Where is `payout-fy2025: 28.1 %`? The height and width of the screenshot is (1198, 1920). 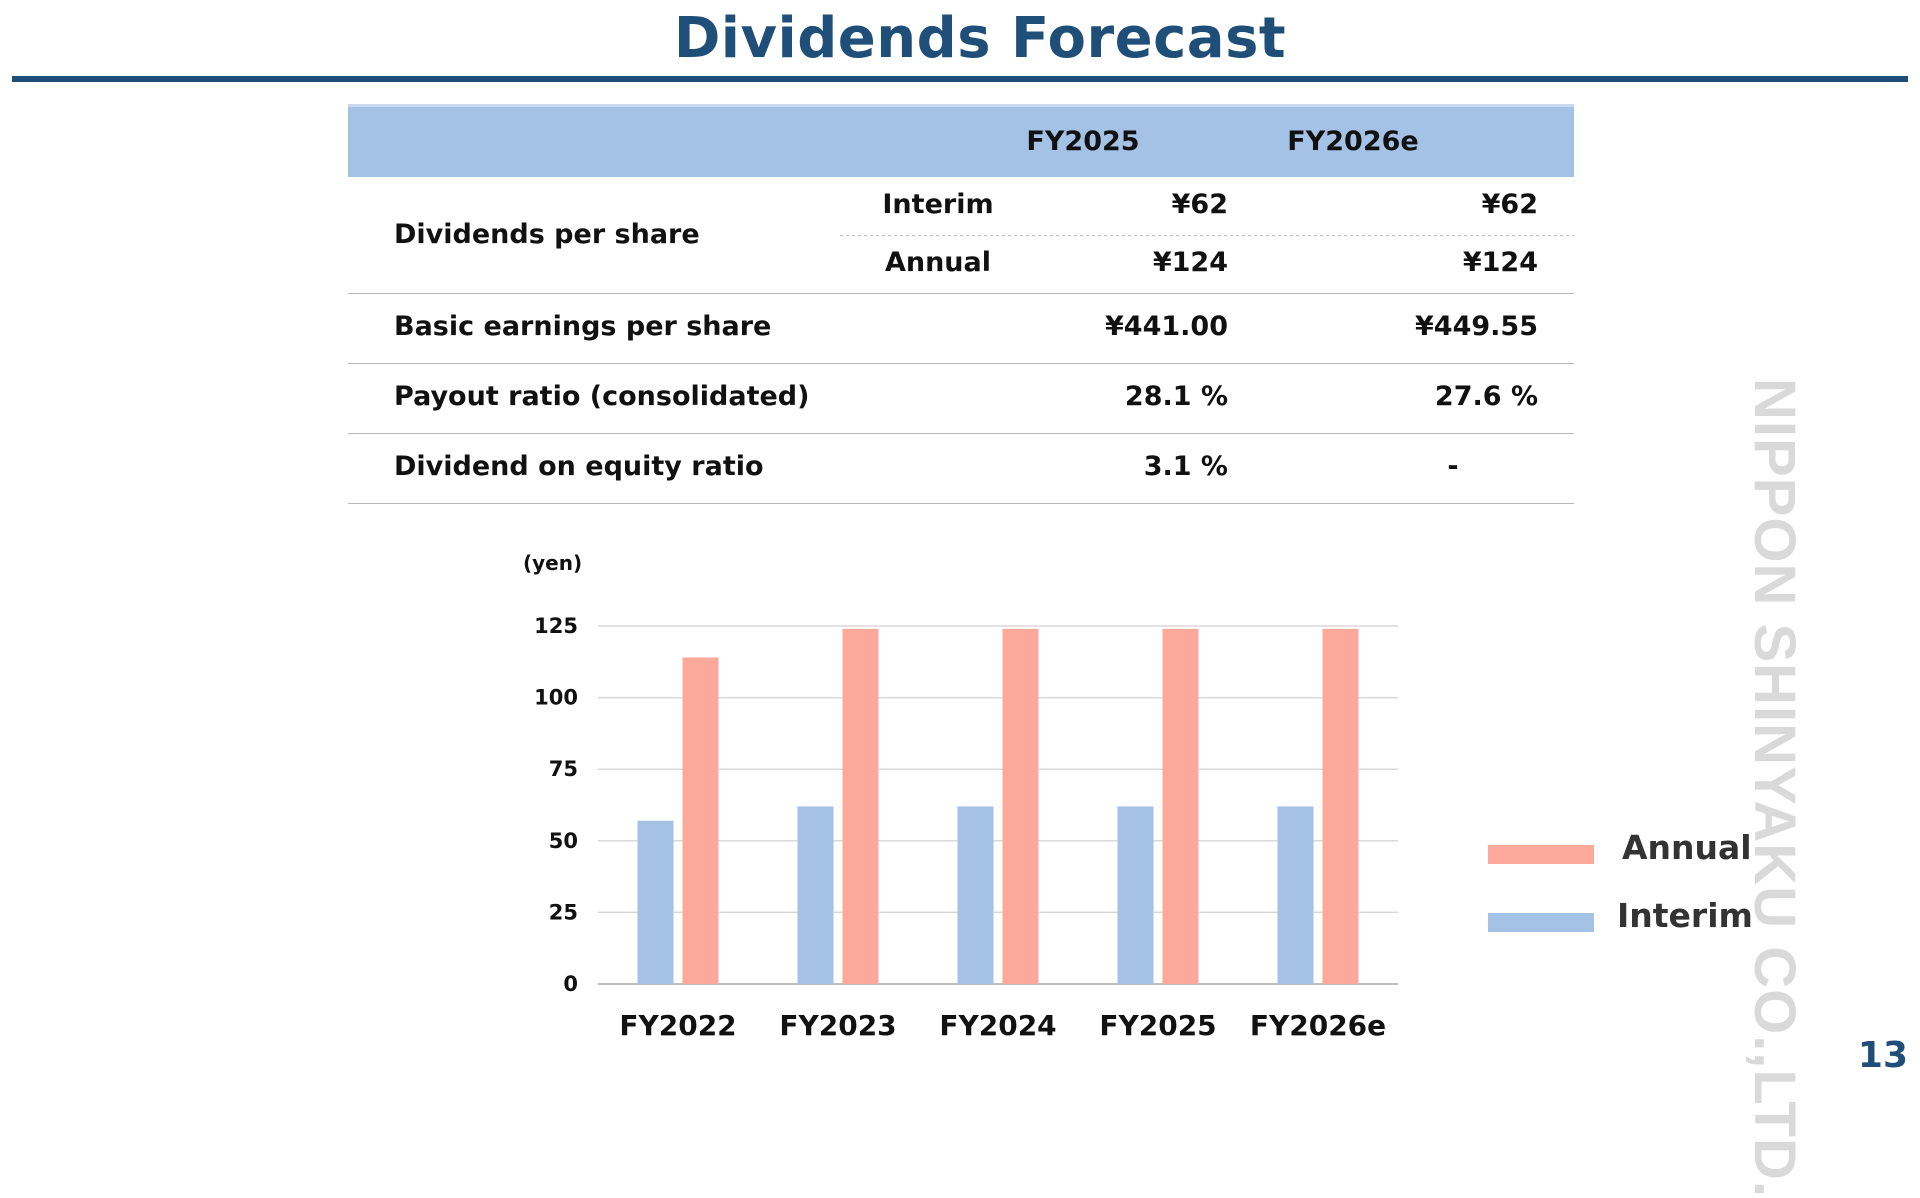 payout-fy2025: 28.1 % is located at coordinates (1176, 396).